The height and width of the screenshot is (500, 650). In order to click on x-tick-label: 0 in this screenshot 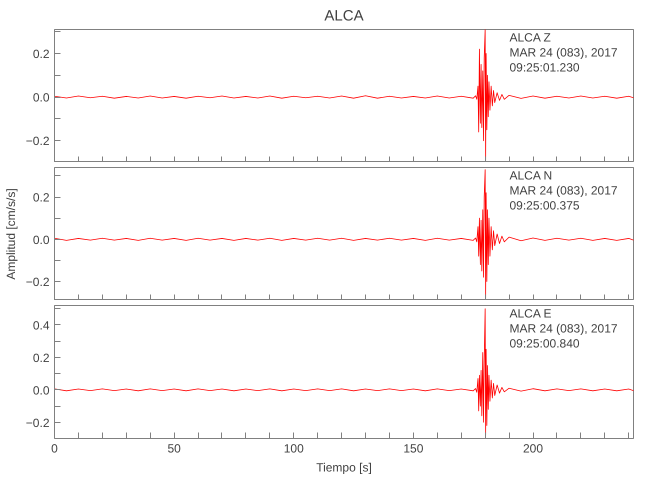, I will do `click(54, 449)`.